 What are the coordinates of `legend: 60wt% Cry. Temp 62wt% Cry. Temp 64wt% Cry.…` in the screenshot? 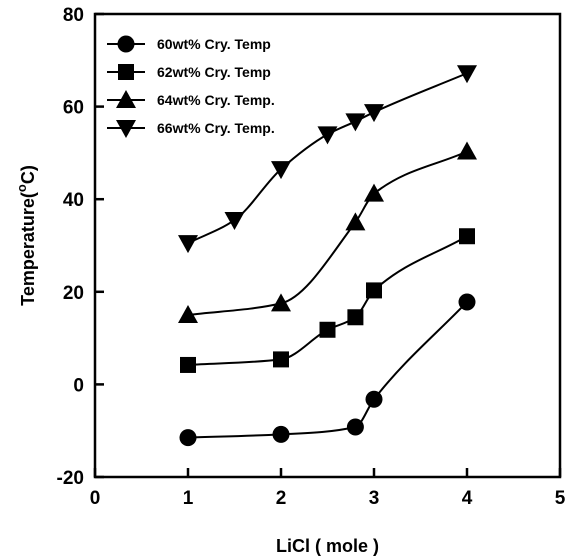 It's located at (191, 86).